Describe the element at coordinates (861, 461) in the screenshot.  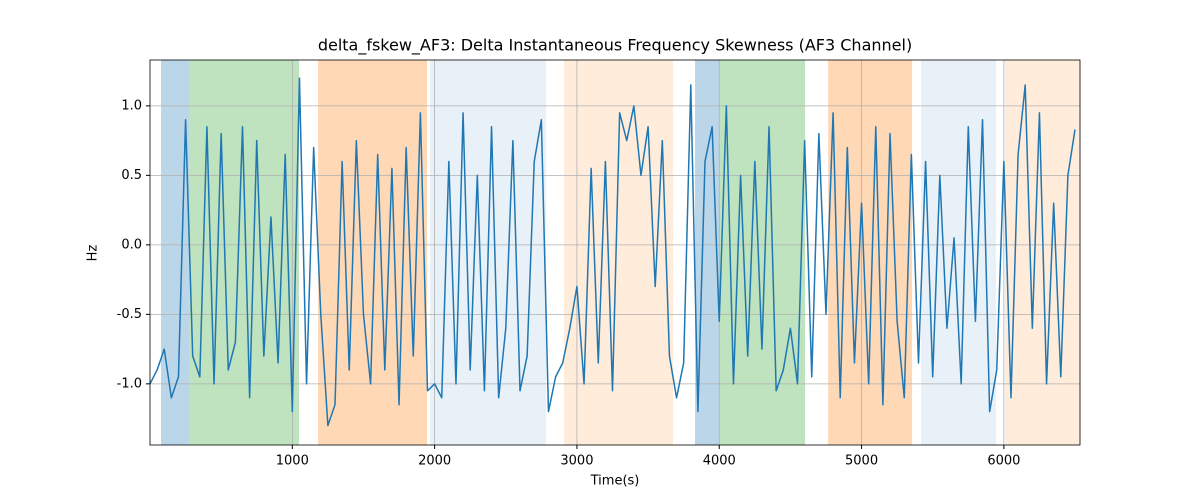
I see `x-tick-label: 5000` at that location.